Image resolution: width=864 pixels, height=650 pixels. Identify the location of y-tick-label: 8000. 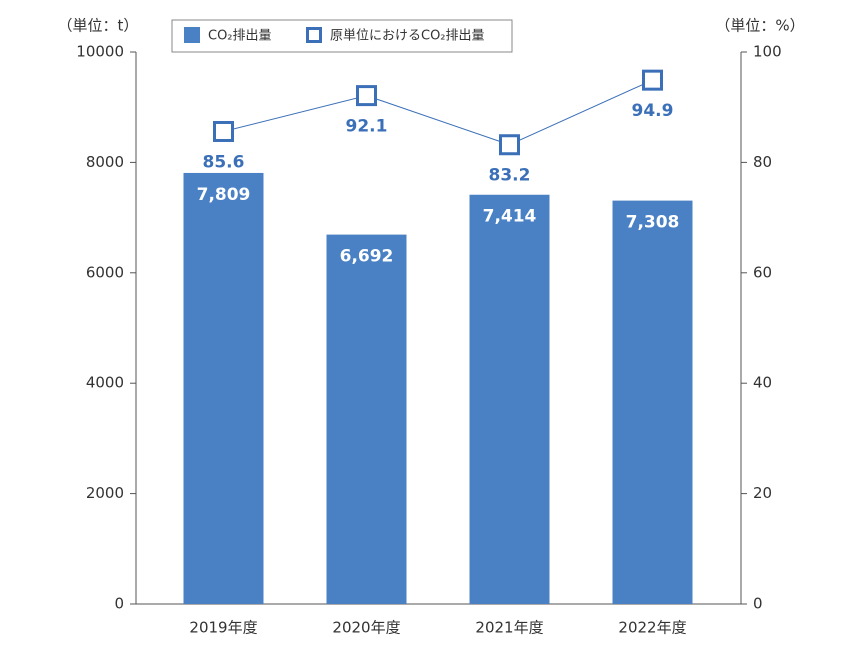
(105, 162).